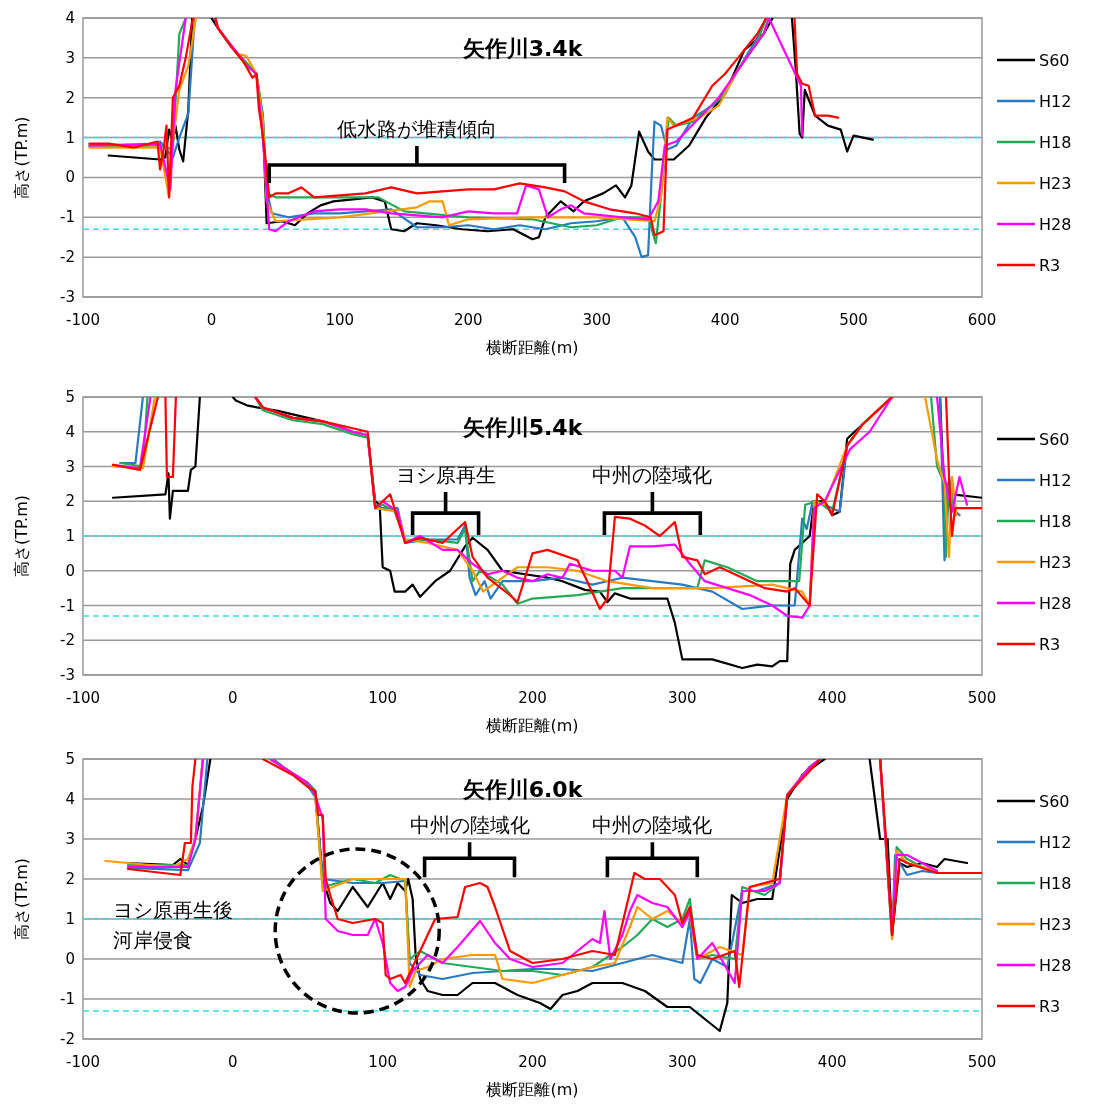 The image size is (1100, 1112). Describe the element at coordinates (522, 789) in the screenshot. I see `text: 矢作川6.0k` at that location.